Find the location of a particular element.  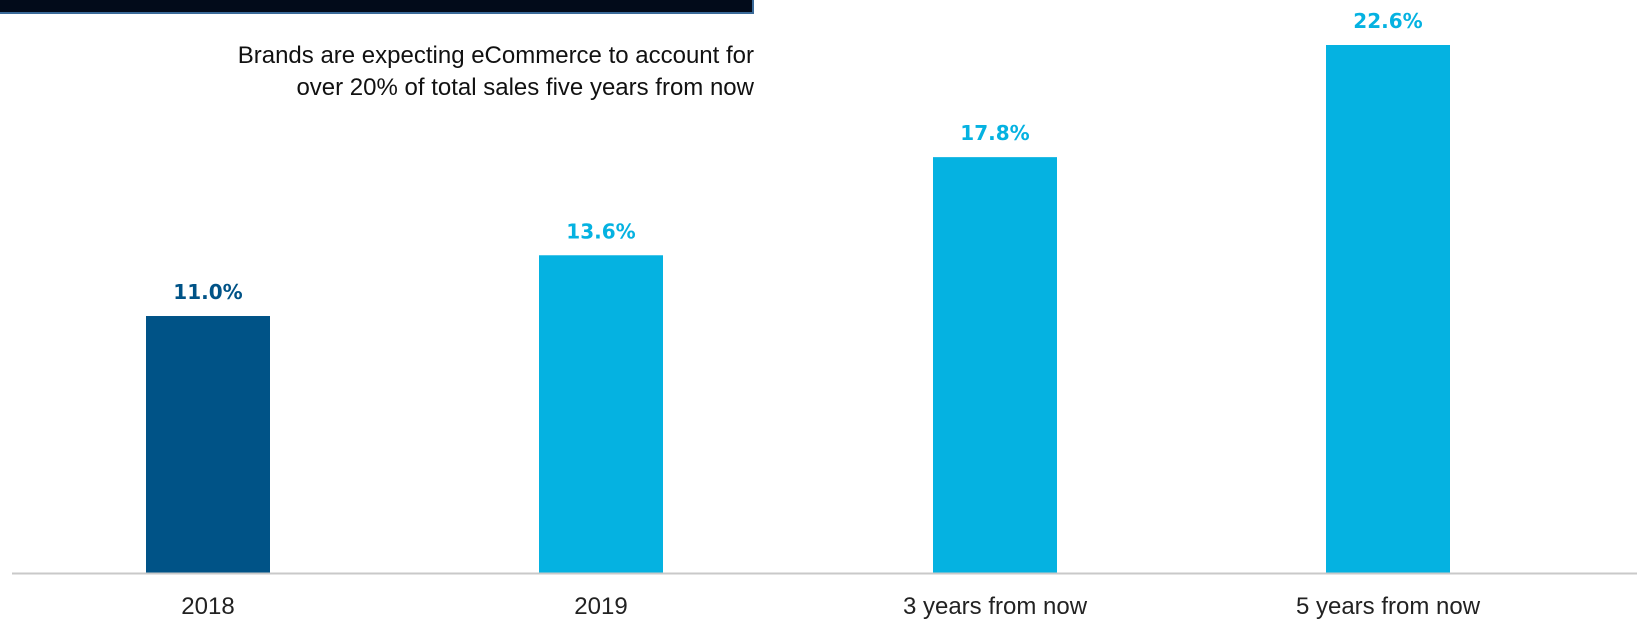

value-label-3: 17.8% is located at coordinates (994, 133).